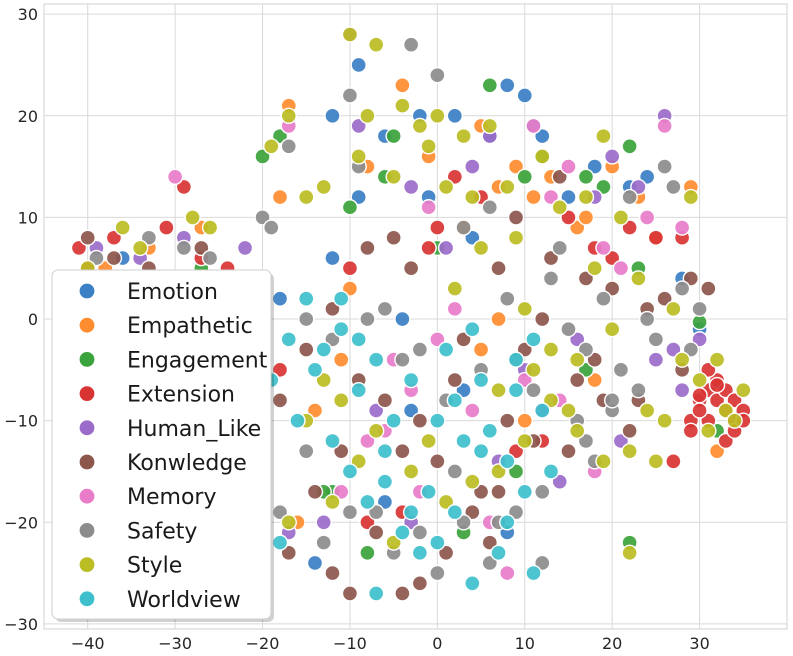 The width and height of the screenshot is (793, 656). Describe the element at coordinates (87, 394) in the screenshot. I see `legend-marker-extension` at that location.